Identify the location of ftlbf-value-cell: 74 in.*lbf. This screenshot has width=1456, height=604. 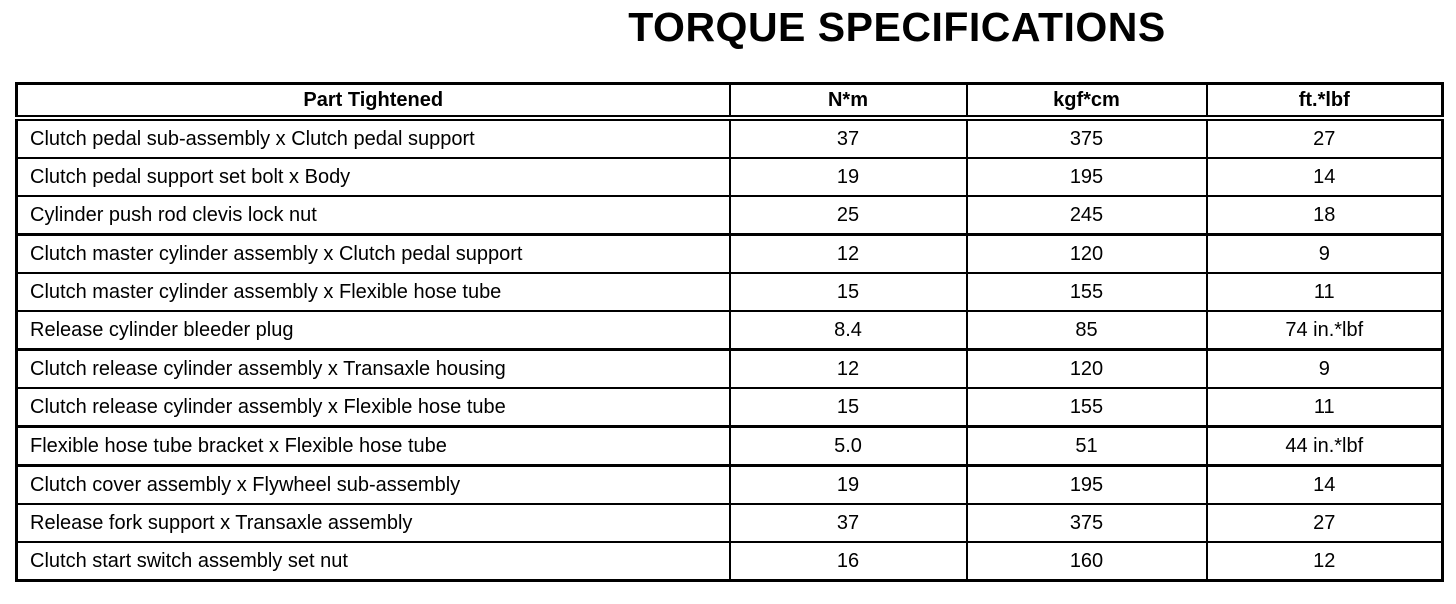
(1324, 330).